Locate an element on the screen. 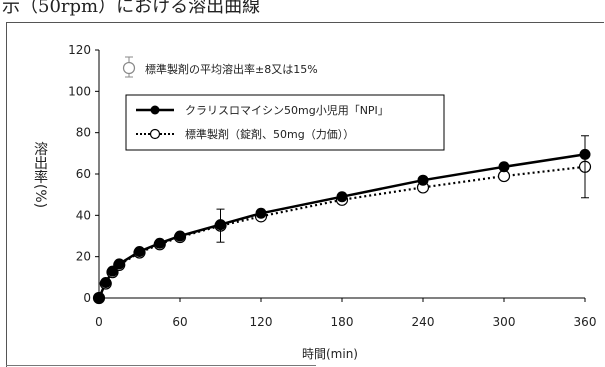 The height and width of the screenshot is (367, 605). x-tick-label: 240 is located at coordinates (423, 322).